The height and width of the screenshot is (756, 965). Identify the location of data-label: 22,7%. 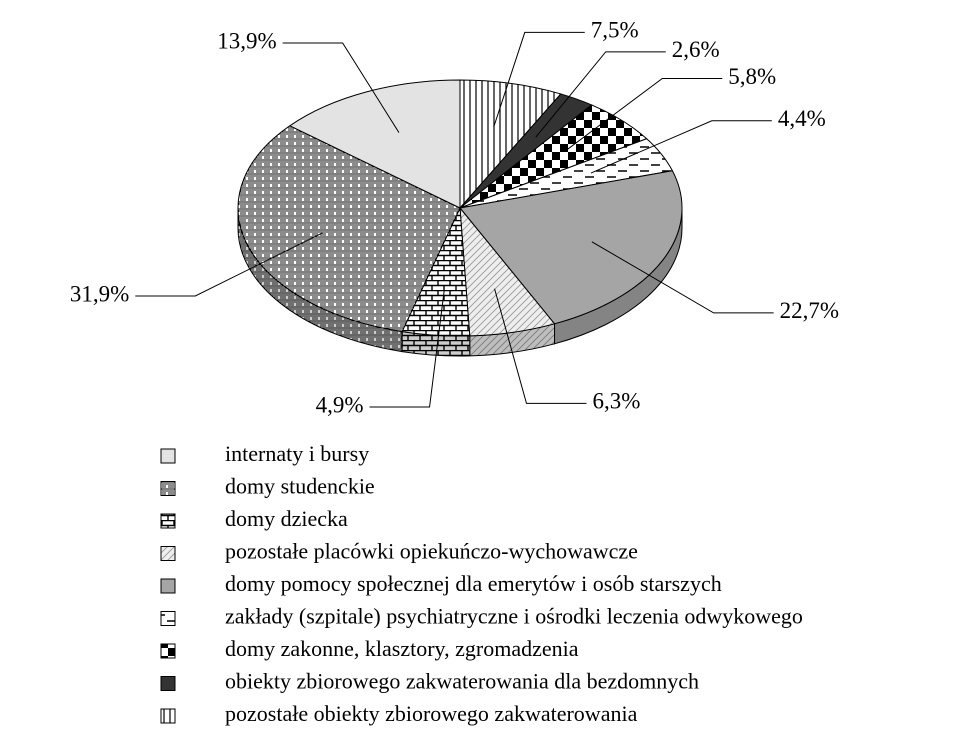
(809, 310).